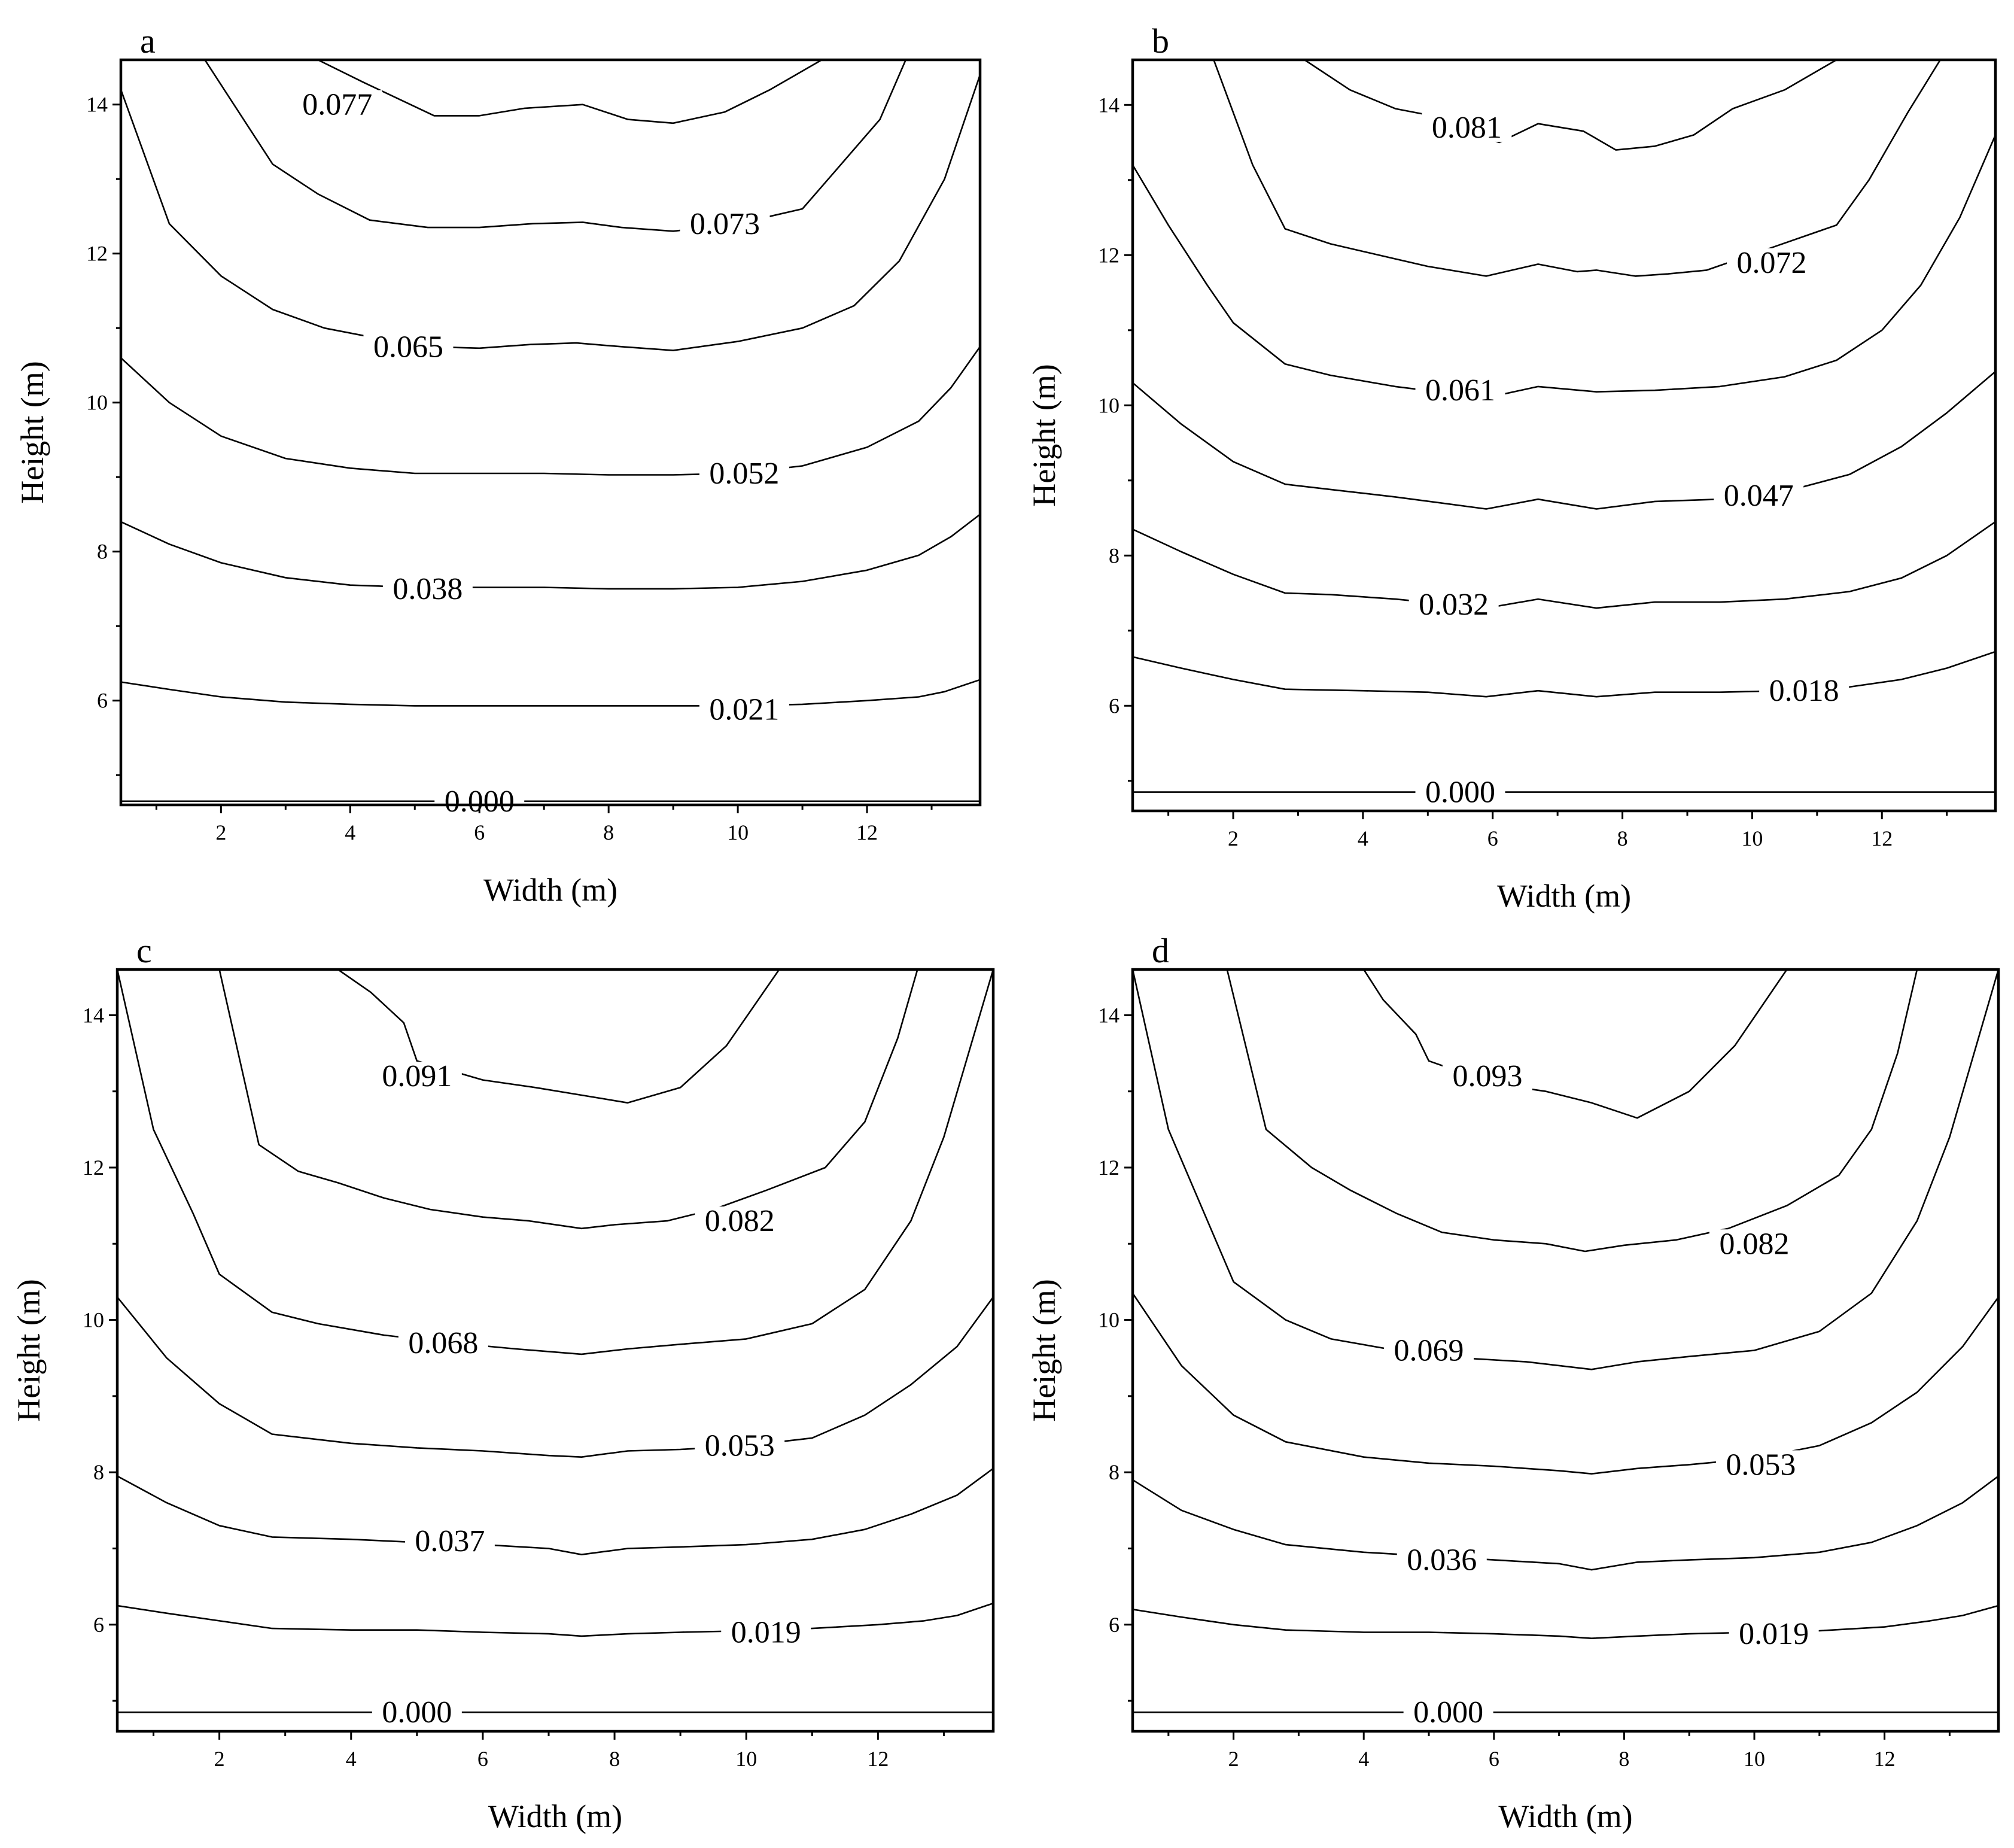 This screenshot has width=2014, height=1848. I want to click on contour-label: 0.052, so click(744, 474).